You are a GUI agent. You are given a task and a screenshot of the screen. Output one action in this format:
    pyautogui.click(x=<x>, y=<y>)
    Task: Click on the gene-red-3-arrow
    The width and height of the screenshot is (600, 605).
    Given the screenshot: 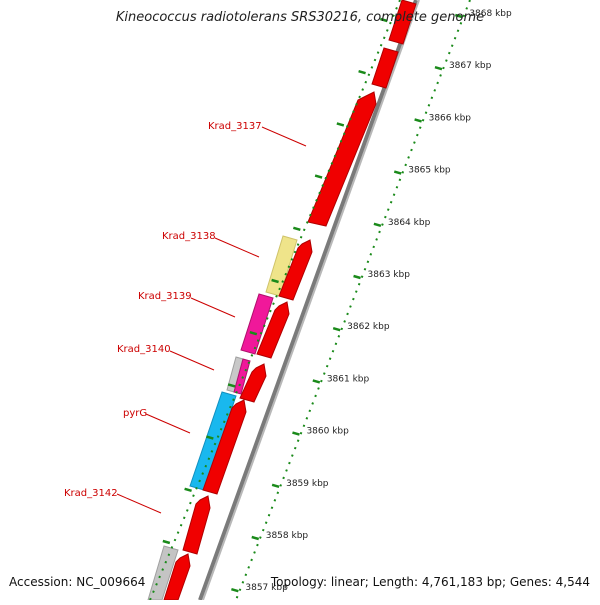 What is the action you would take?
    pyautogui.click(x=295, y=270)
    